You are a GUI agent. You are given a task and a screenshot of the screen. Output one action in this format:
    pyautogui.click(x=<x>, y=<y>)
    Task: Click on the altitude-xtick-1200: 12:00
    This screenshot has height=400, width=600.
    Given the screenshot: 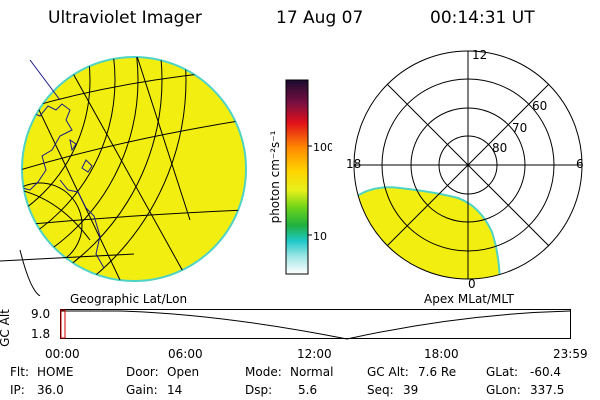 What is the action you would take?
    pyautogui.click(x=314, y=354)
    